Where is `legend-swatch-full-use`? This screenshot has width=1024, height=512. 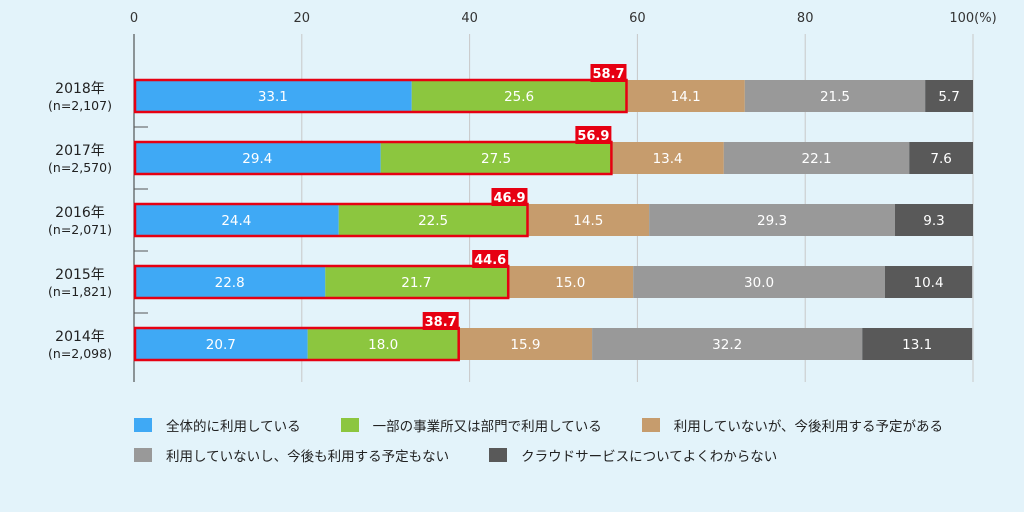 legend-swatch-full-use is located at coordinates (143, 425).